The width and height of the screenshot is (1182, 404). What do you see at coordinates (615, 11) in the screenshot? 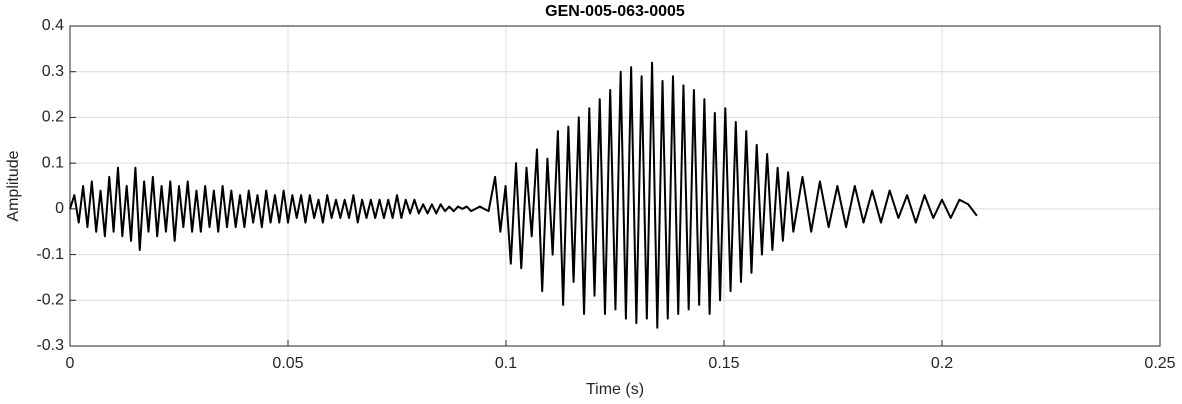
I see `chart-title: GEN-005-063-0005` at bounding box center [615, 11].